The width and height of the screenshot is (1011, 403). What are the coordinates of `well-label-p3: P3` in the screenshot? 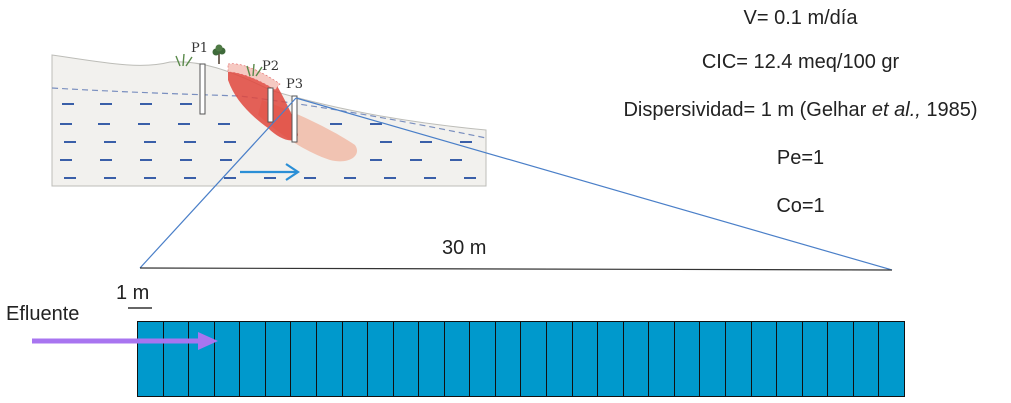 It's located at (294, 84).